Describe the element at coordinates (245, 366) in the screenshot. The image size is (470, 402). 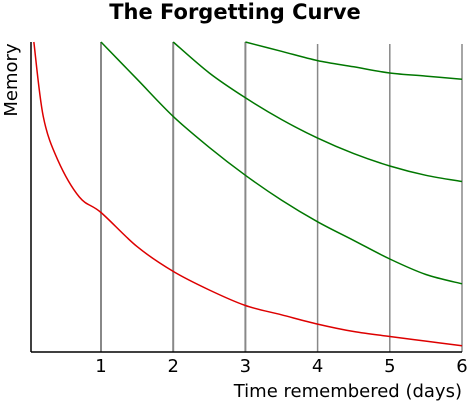
I see `x-tick-label: 3` at that location.